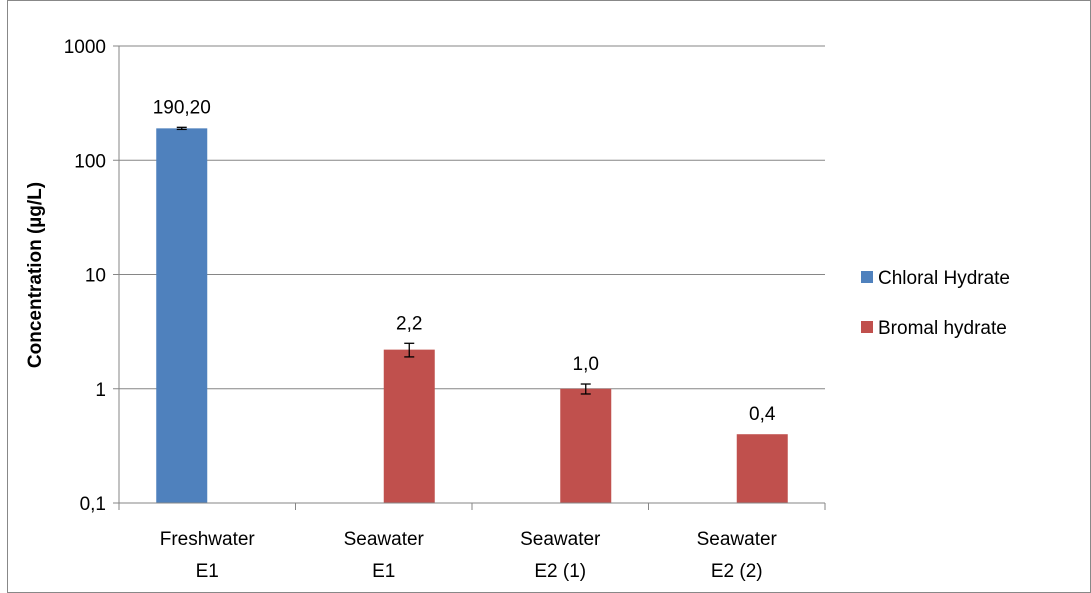 The image size is (1091, 593). I want to click on y-tick-label: 100, so click(90, 161).